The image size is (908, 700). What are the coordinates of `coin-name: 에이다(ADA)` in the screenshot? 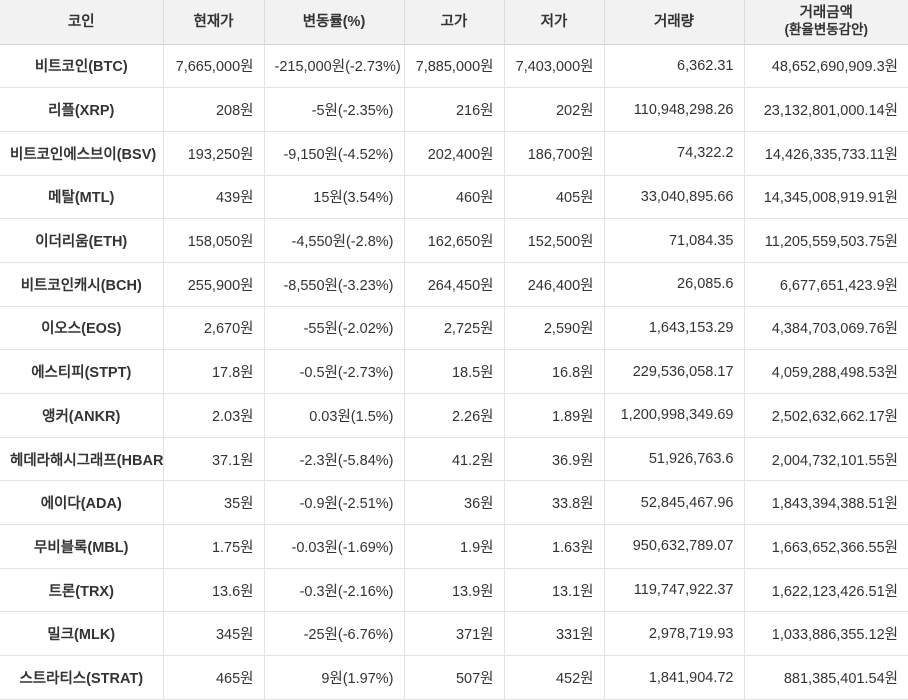 It's located at (81, 504).